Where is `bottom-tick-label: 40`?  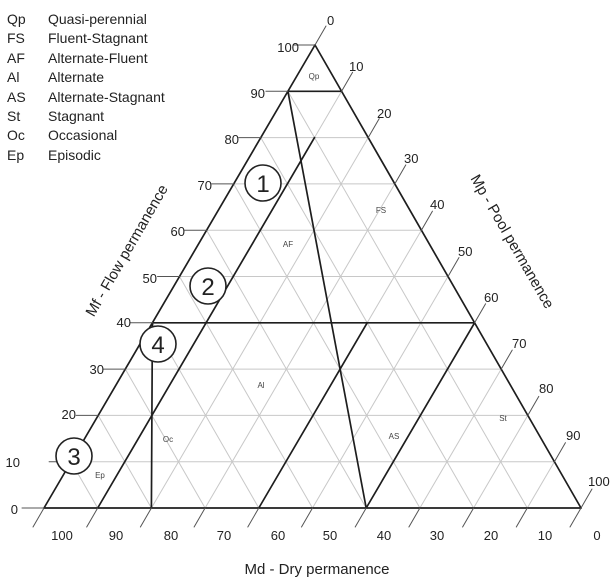
bottom-tick-label: 40 is located at coordinates (384, 535).